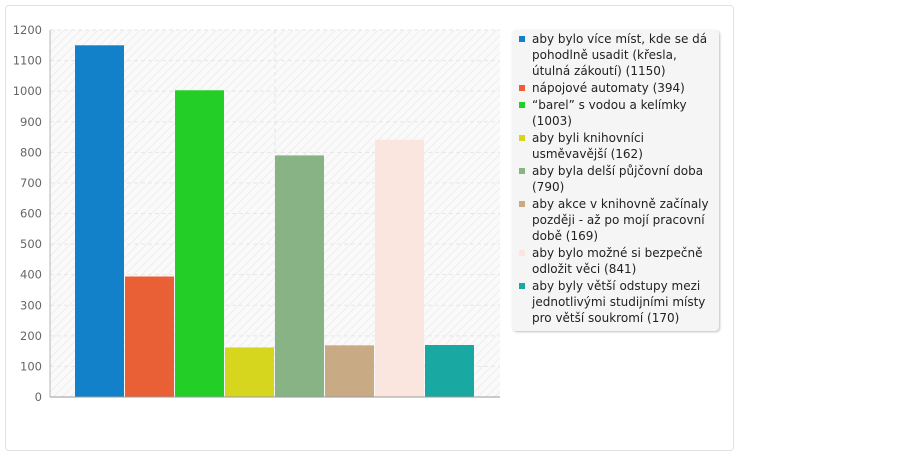 Image resolution: width=899 pixels, height=457 pixels. Describe the element at coordinates (31, 152) in the screenshot. I see `y-tick-label: 800` at that location.